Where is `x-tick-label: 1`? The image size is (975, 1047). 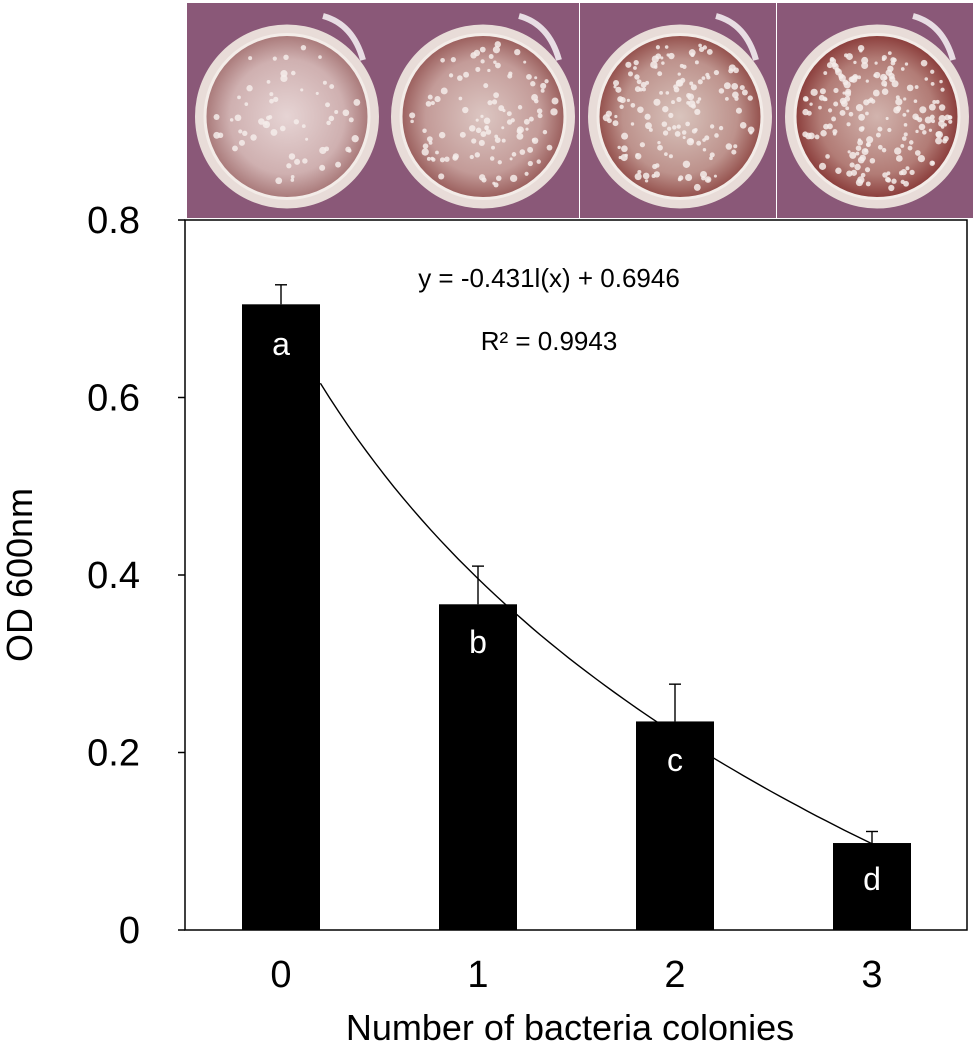 x-tick-label: 1 is located at coordinates (477, 975).